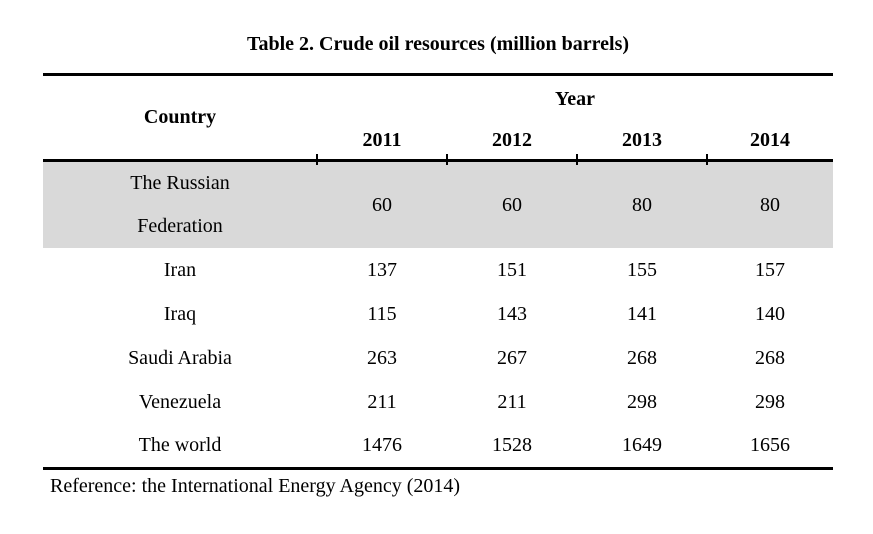 The height and width of the screenshot is (534, 873). I want to click on value-cell: 137, so click(382, 269).